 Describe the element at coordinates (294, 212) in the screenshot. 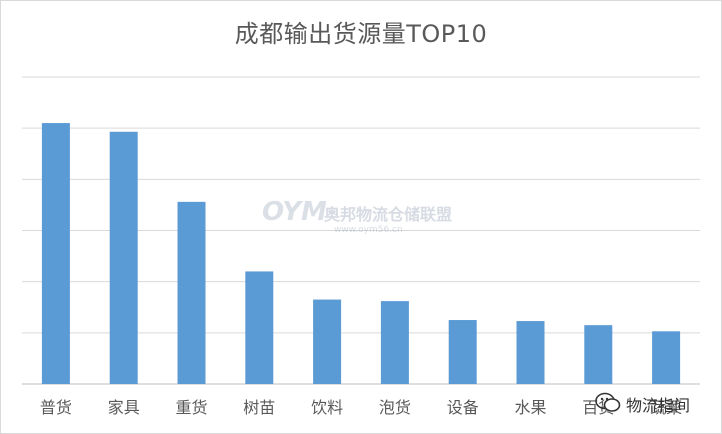

I see `watermark-logo: OYM` at that location.